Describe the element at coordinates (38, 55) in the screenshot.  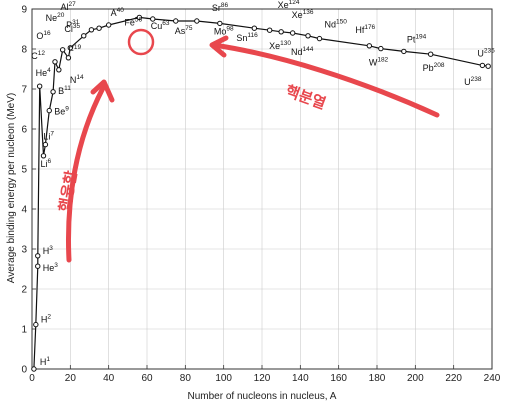
I see `isotope-label: C12` at that location.